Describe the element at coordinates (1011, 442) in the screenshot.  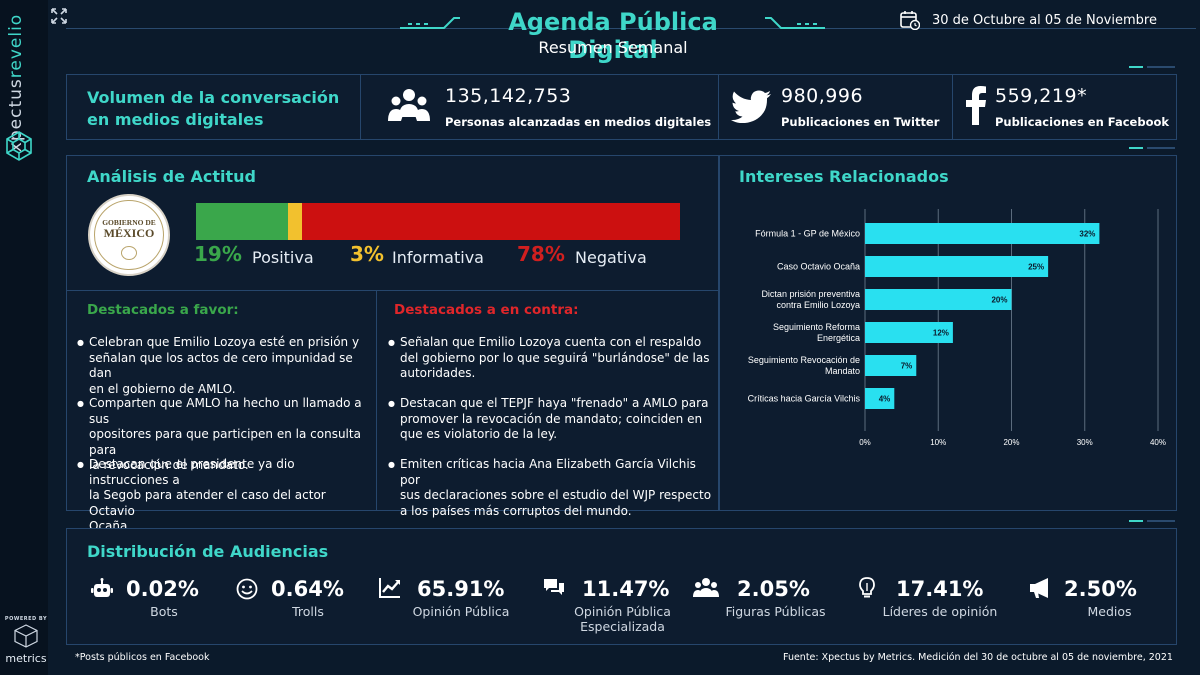
I see `chart-tick-label: 20%` at that location.